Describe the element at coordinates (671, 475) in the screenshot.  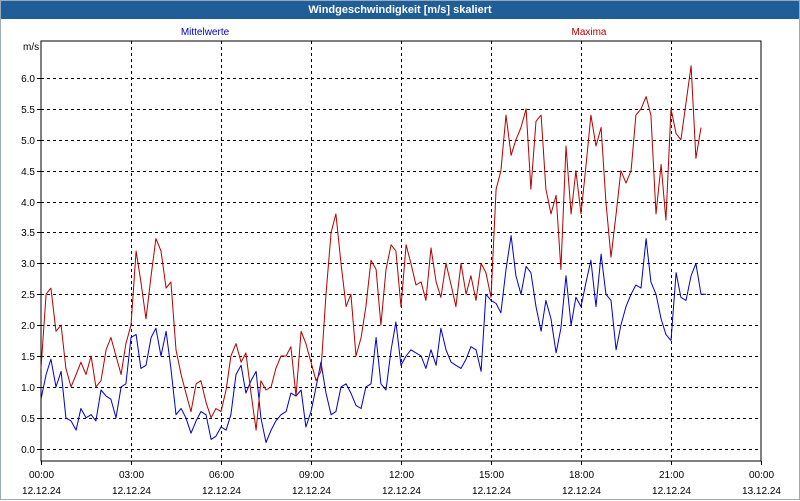
I see `x-tick-time-label: 21:00` at that location.